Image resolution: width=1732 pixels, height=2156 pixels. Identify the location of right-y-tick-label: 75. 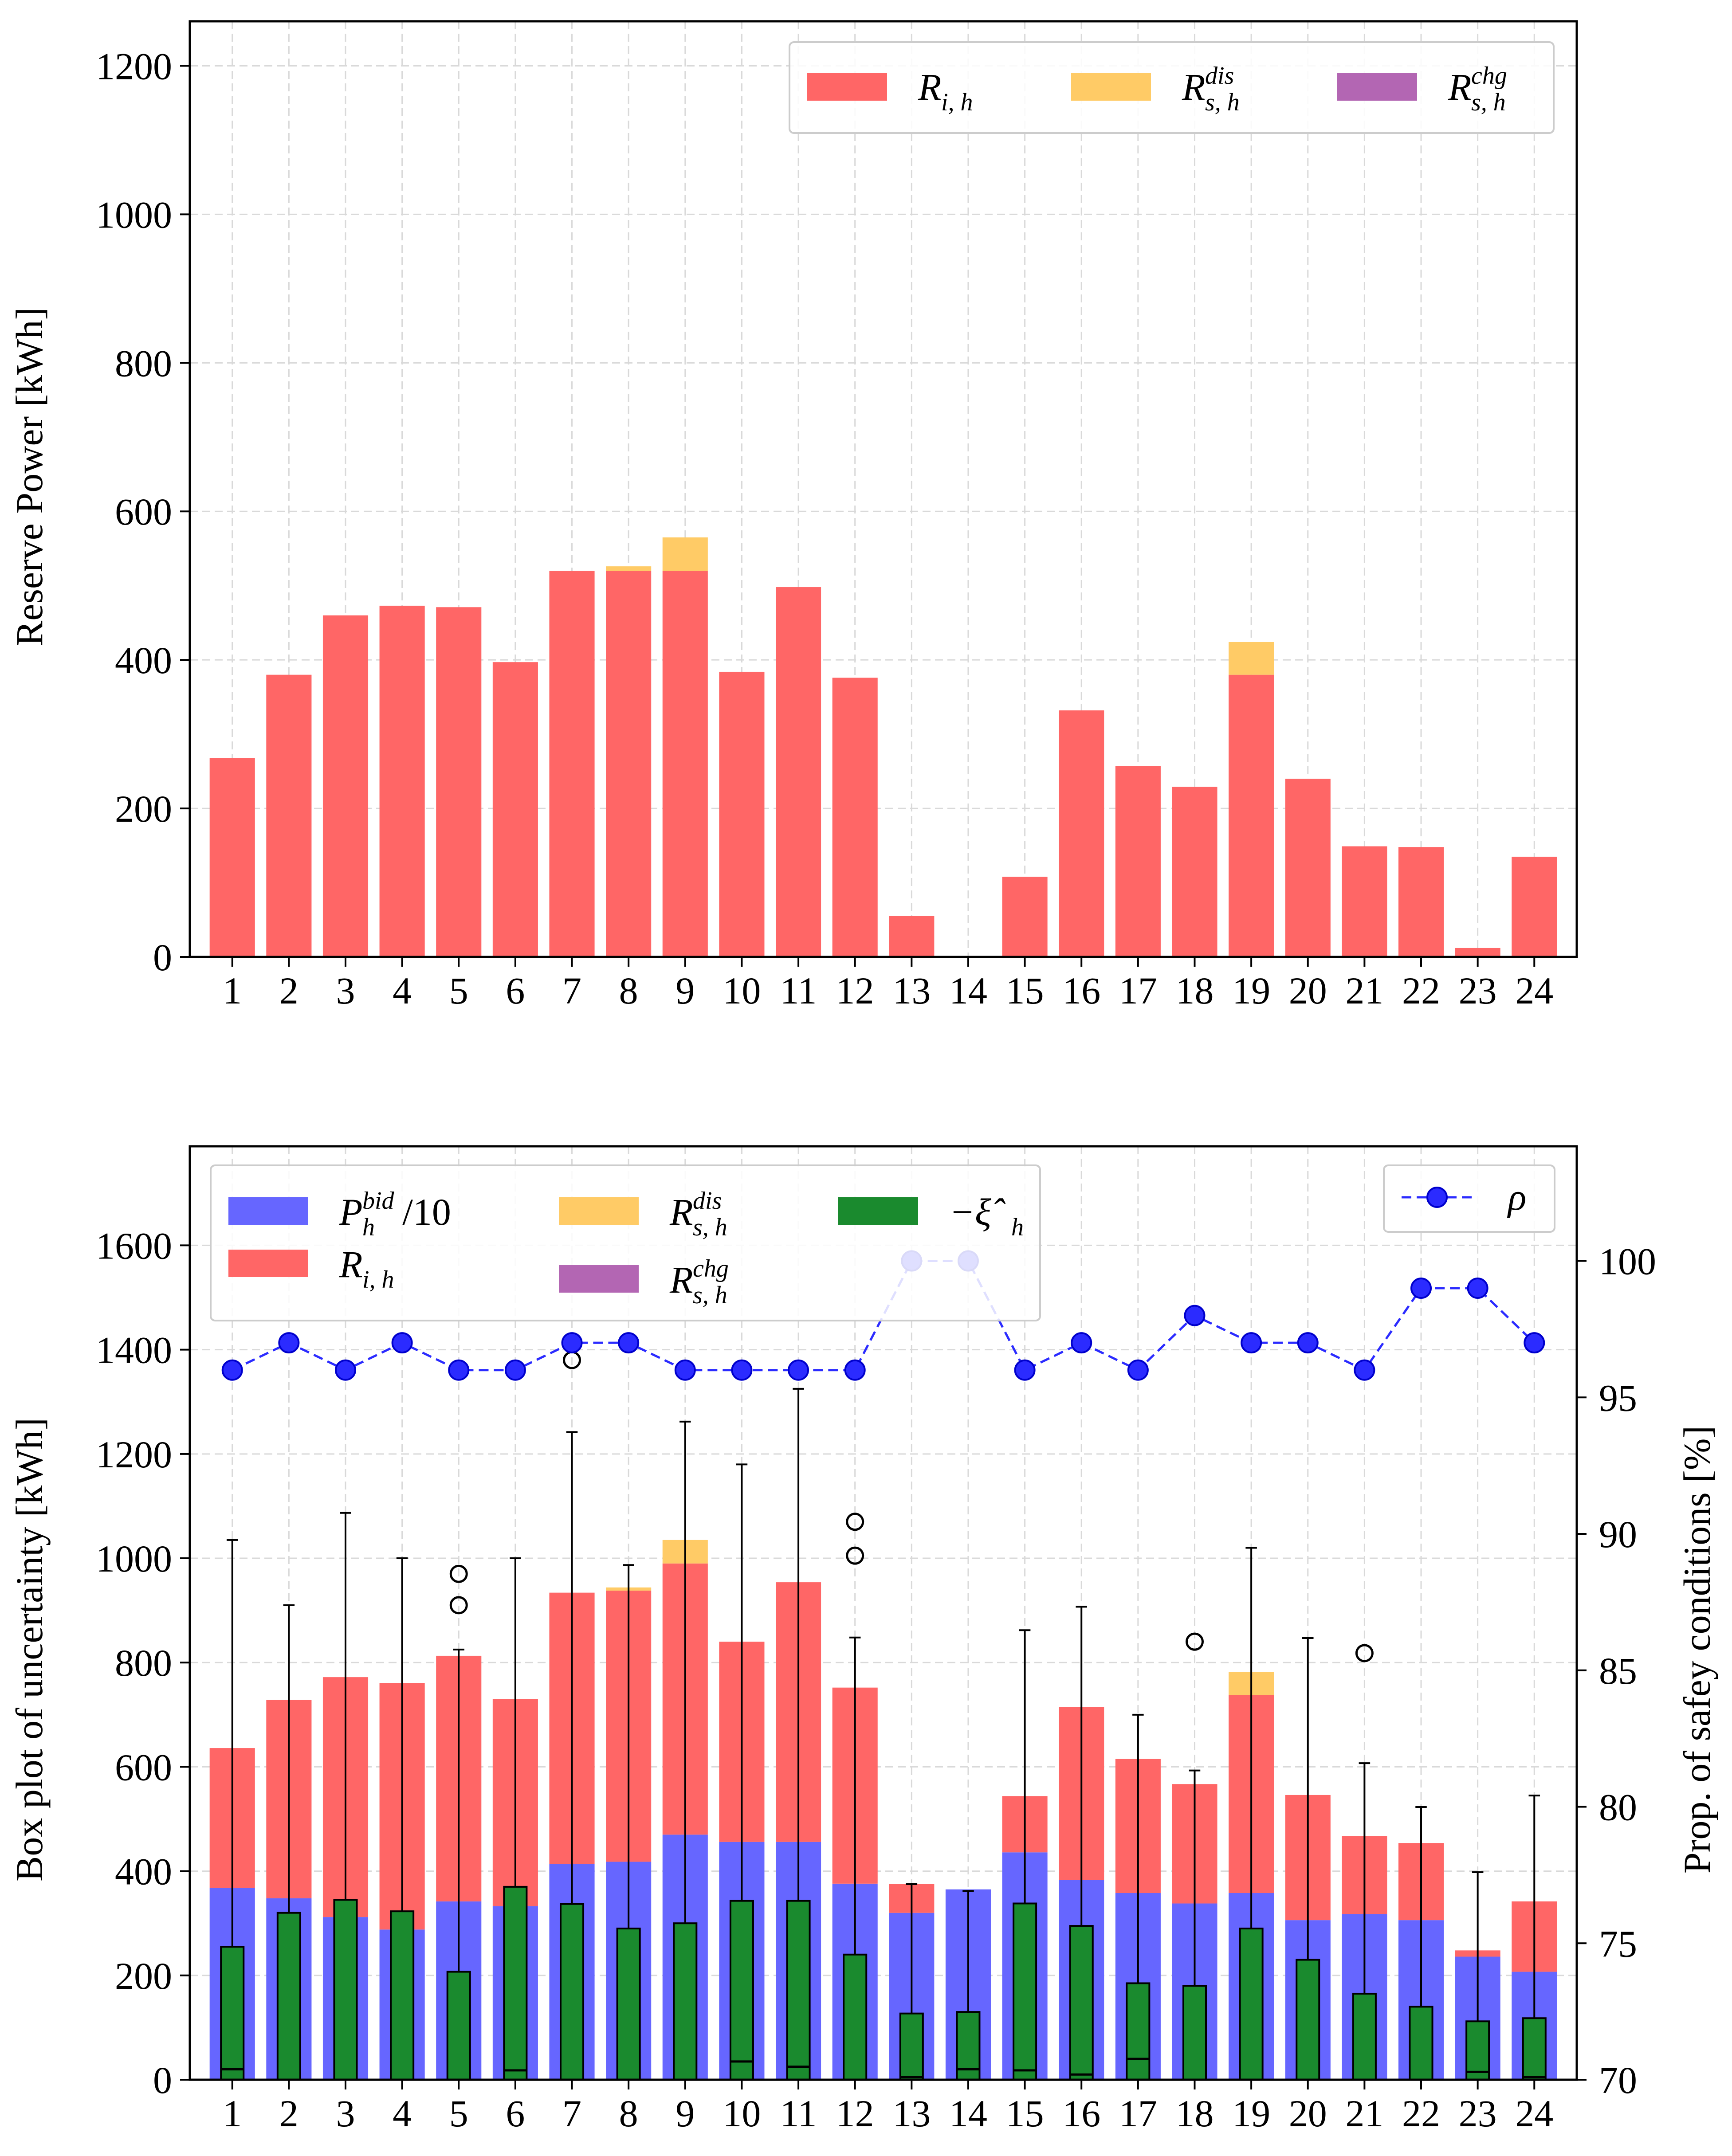
(1618, 1943).